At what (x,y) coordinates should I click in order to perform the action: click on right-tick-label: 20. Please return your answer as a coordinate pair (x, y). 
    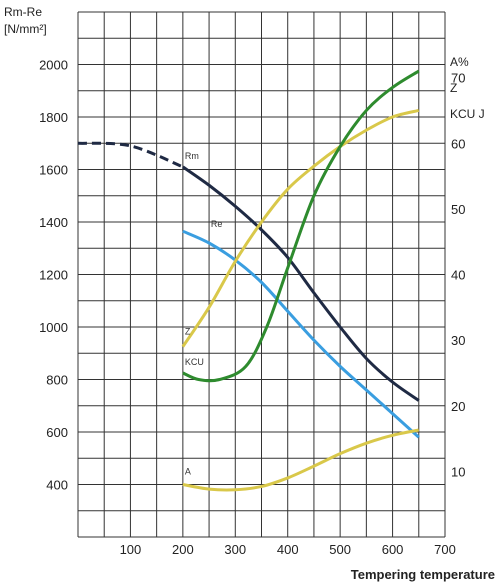
    Looking at the image, I should click on (458, 406).